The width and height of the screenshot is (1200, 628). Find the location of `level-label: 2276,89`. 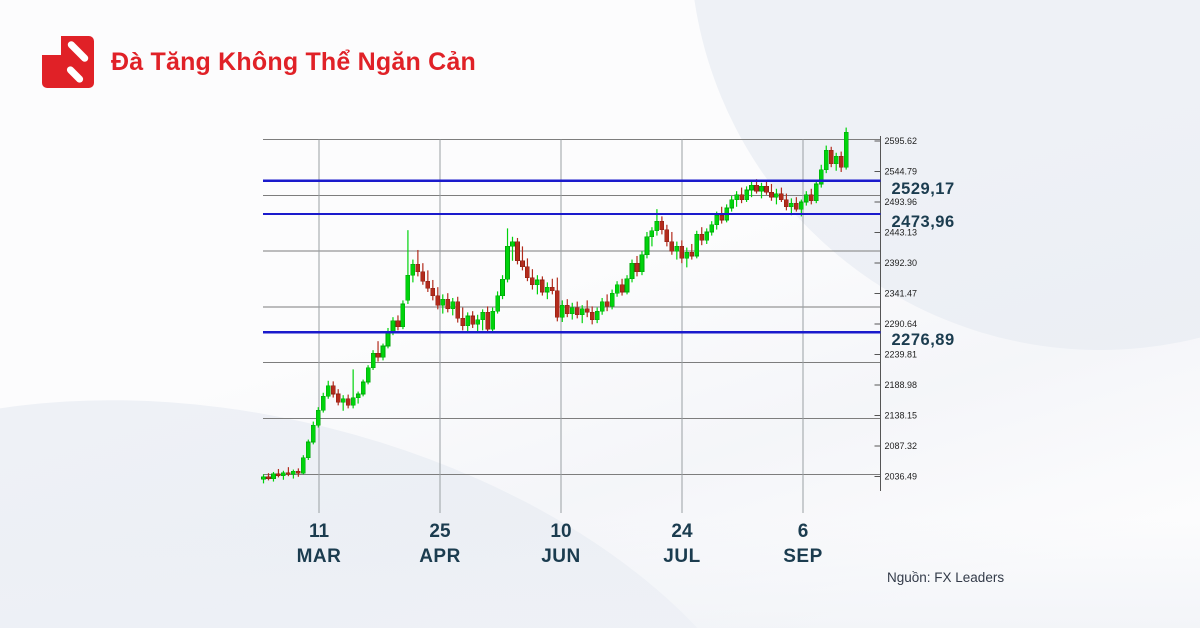

level-label: 2276,89 is located at coordinates (923, 340).